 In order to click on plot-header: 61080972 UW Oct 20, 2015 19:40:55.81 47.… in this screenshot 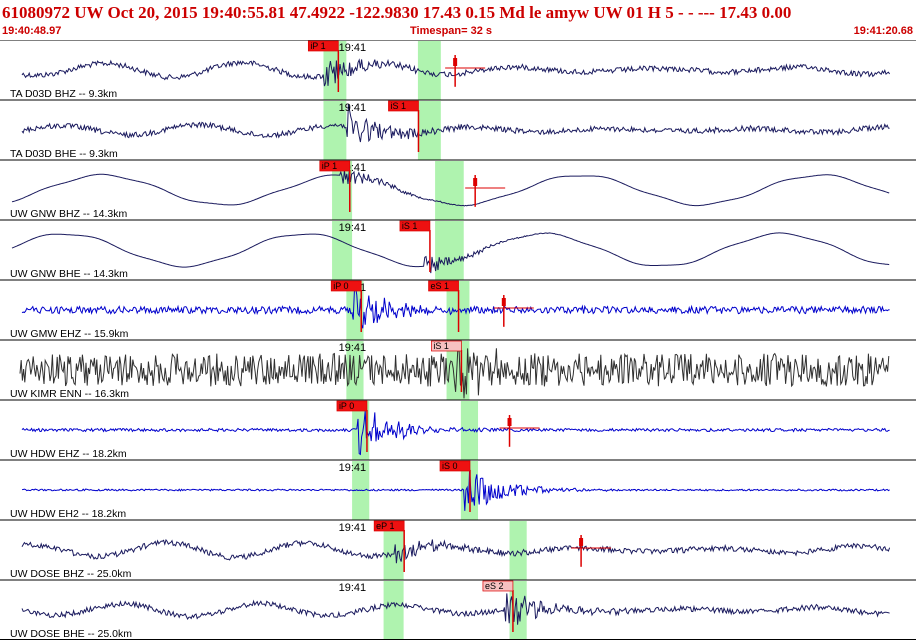, I will do `click(458, 20)`.